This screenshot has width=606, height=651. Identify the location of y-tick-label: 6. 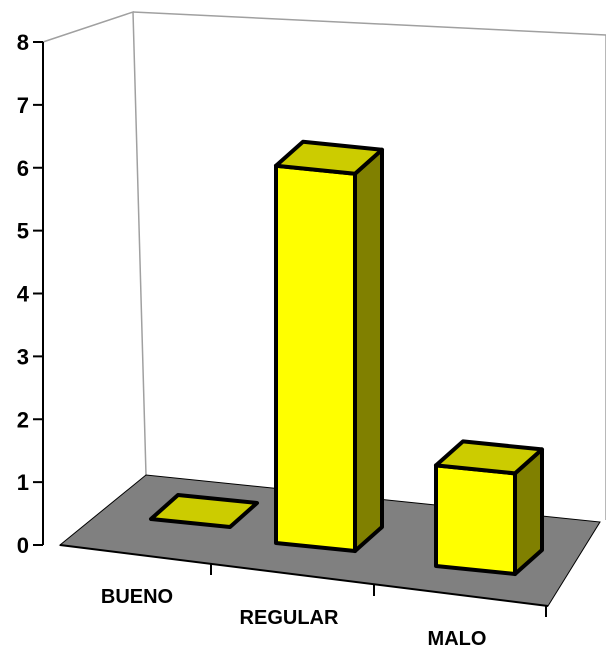
(23, 168).